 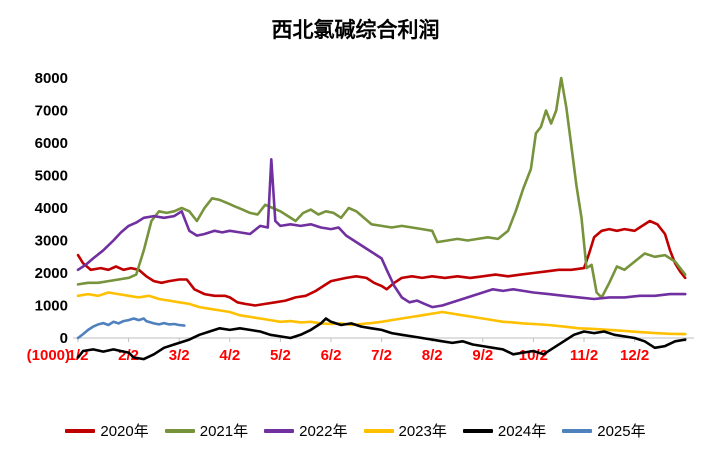 I want to click on legend-item-2024年: 2024年, so click(x=504, y=430).